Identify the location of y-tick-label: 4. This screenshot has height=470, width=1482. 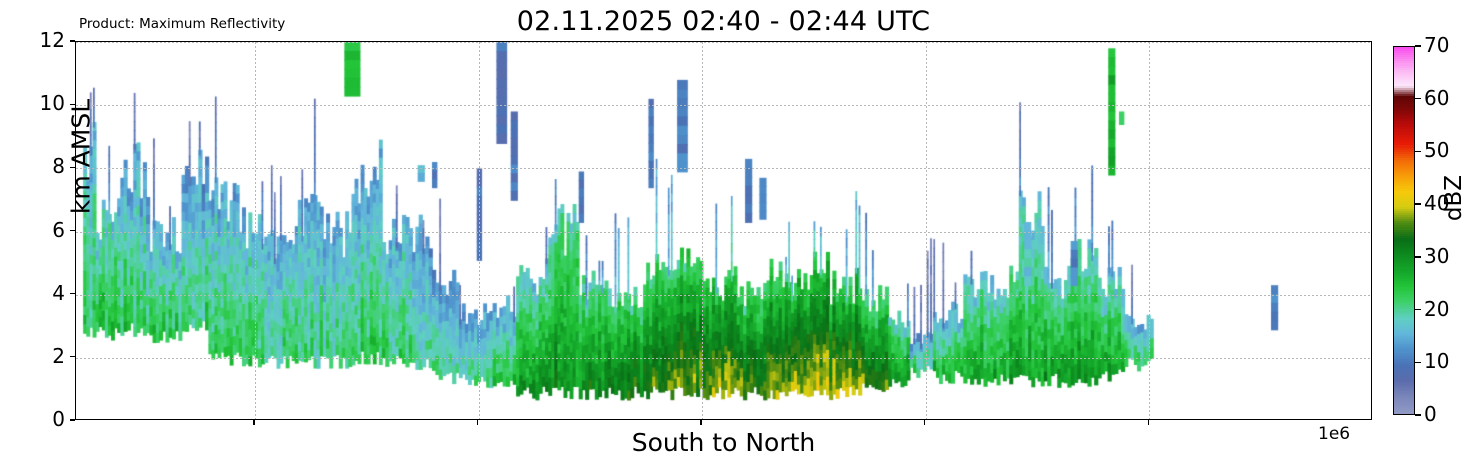
(58, 292).